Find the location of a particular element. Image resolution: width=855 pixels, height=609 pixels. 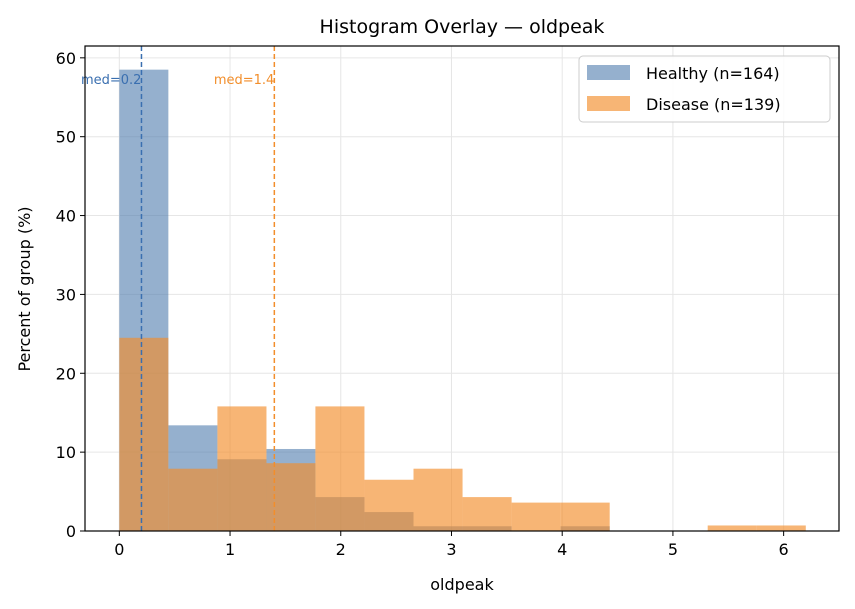

x-axis-ticks: 0 1 2 3 4 5 6 is located at coordinates (451, 545).